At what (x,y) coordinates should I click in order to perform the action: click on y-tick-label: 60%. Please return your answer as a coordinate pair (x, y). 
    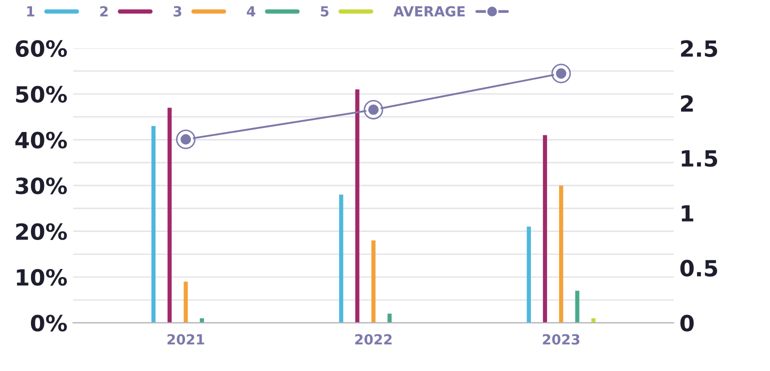
    Looking at the image, I should click on (41, 48).